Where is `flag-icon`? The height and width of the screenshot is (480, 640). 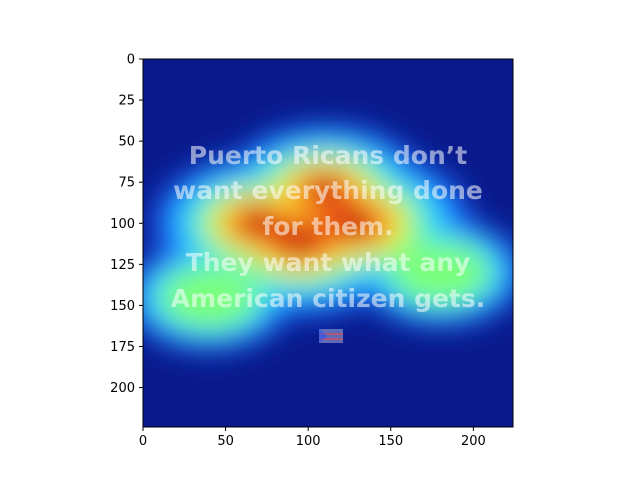 flag-icon is located at coordinates (331, 336).